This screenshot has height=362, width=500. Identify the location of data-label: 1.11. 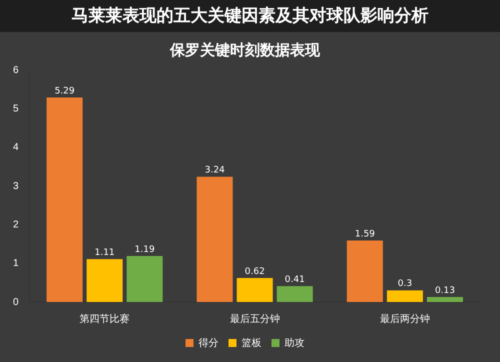
(104, 253).